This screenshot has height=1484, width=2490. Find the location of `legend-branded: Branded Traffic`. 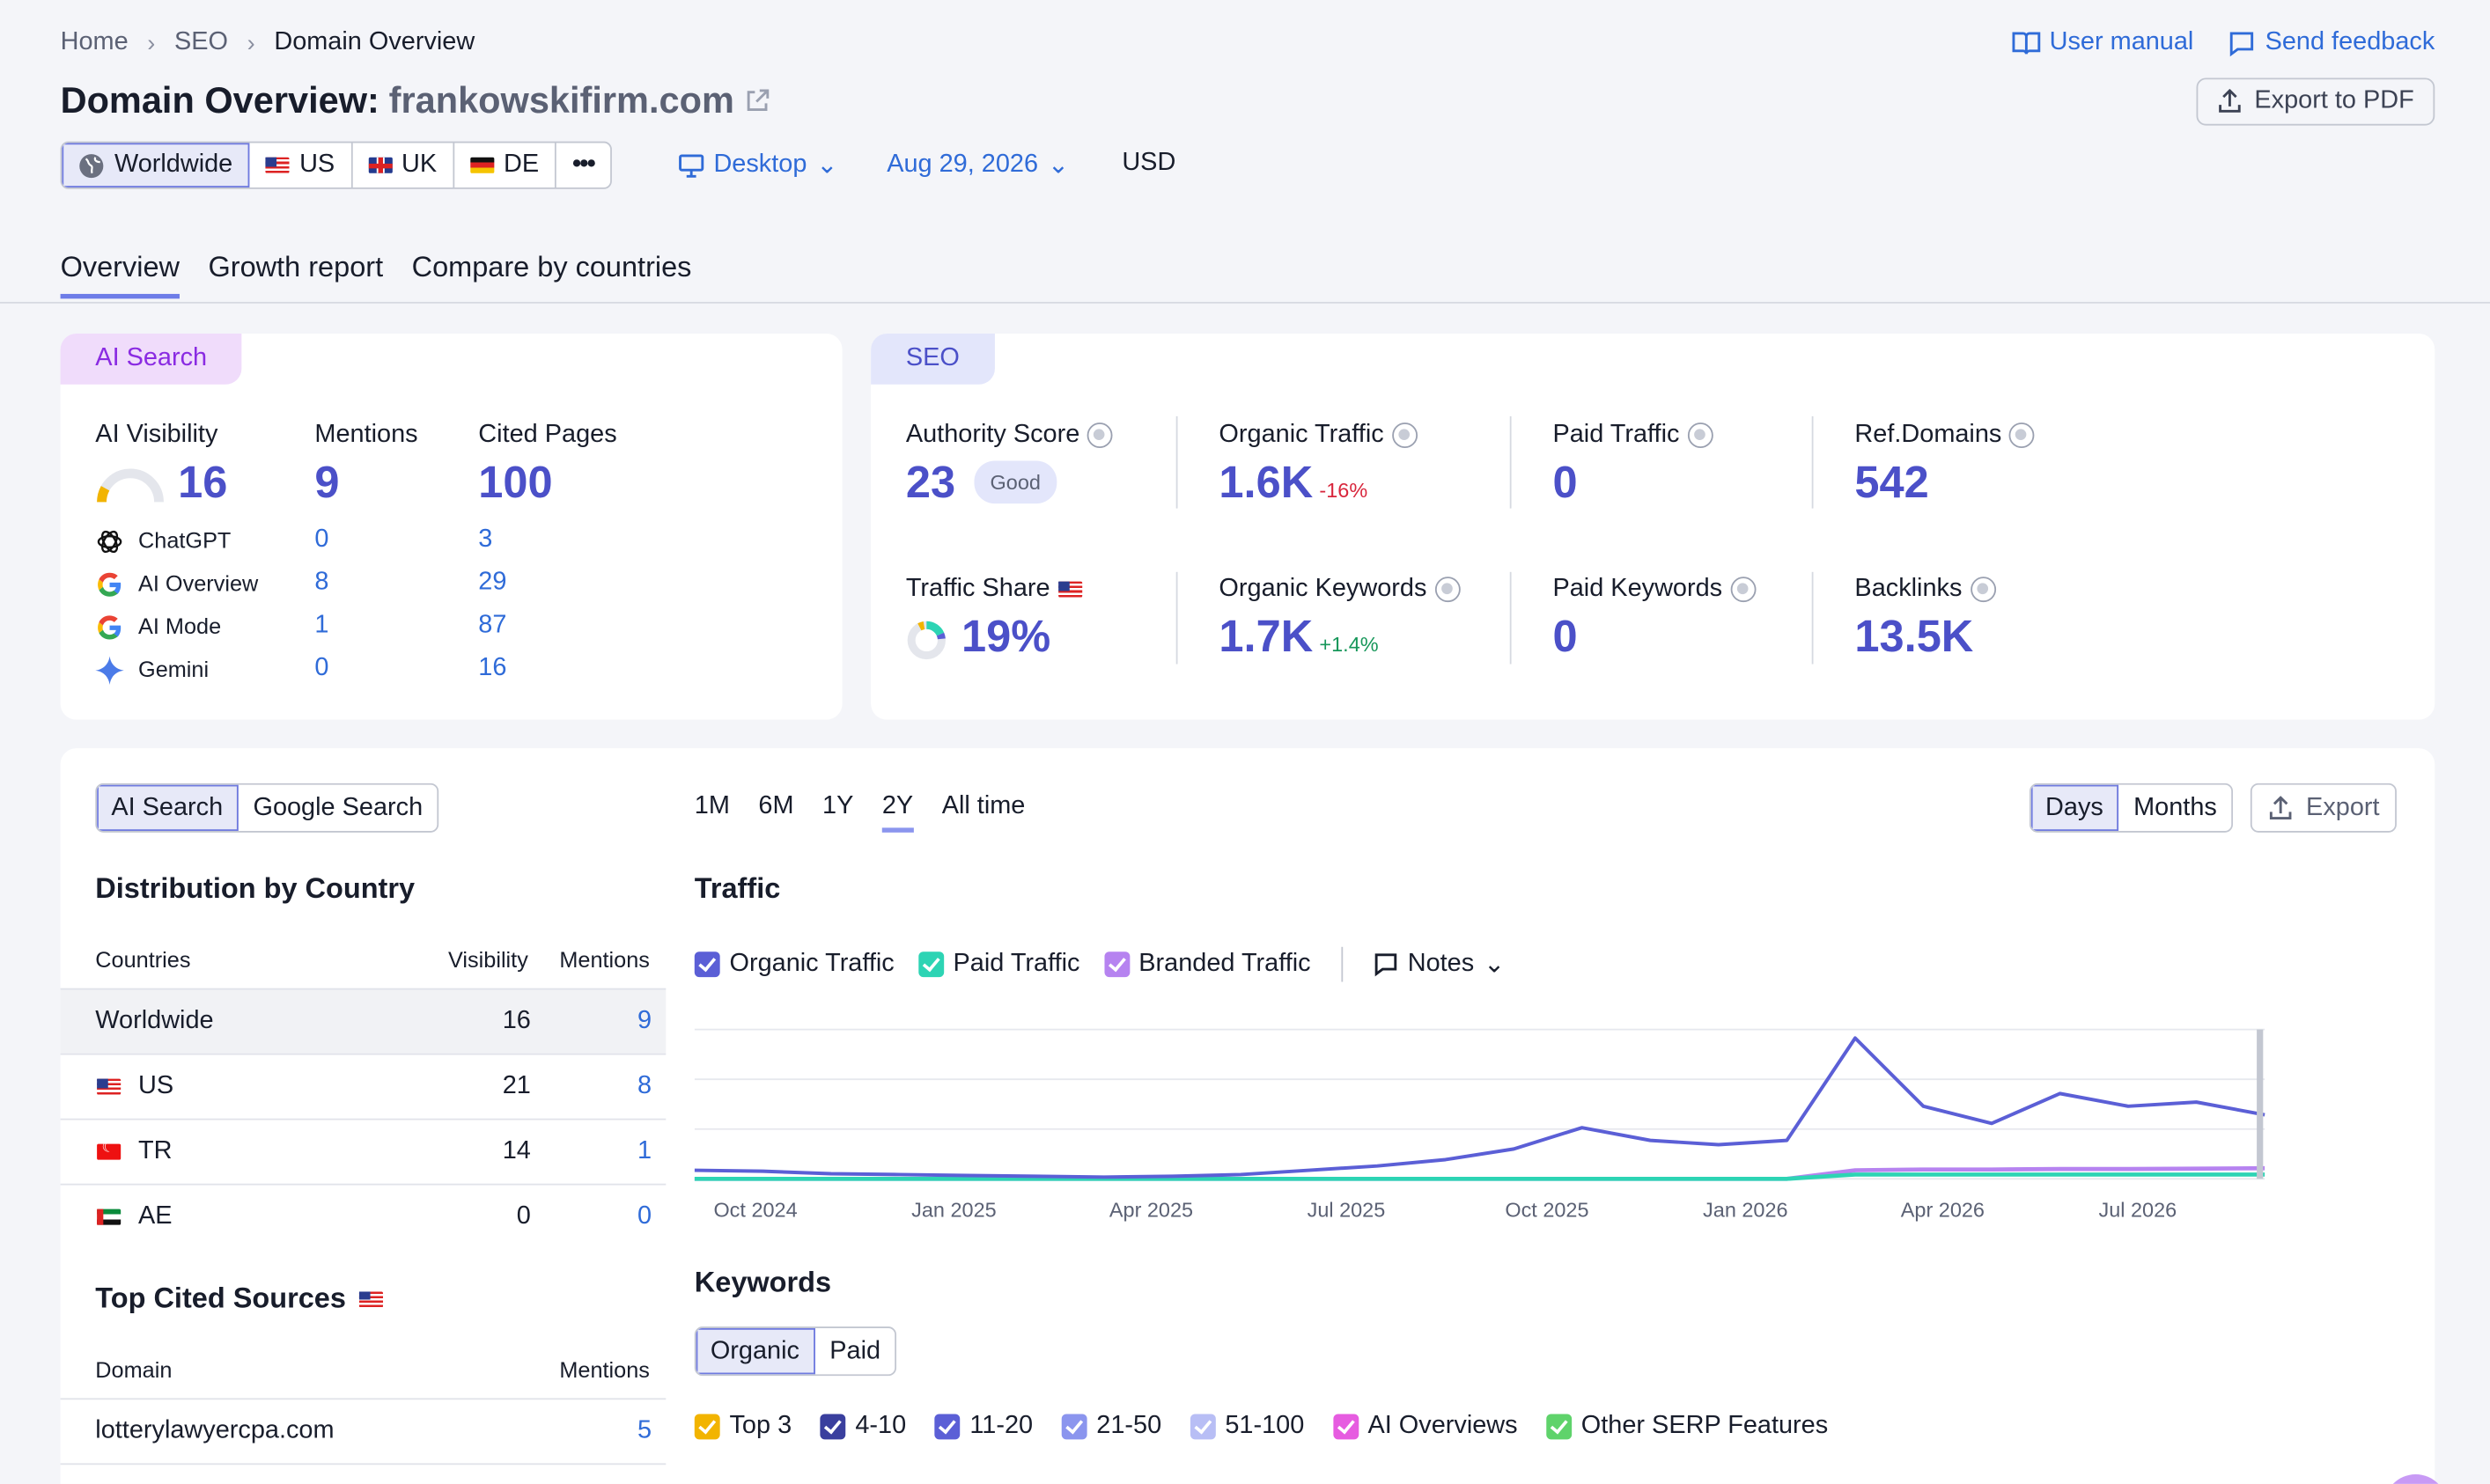

legend-branded: Branded Traffic is located at coordinates (1207, 964).